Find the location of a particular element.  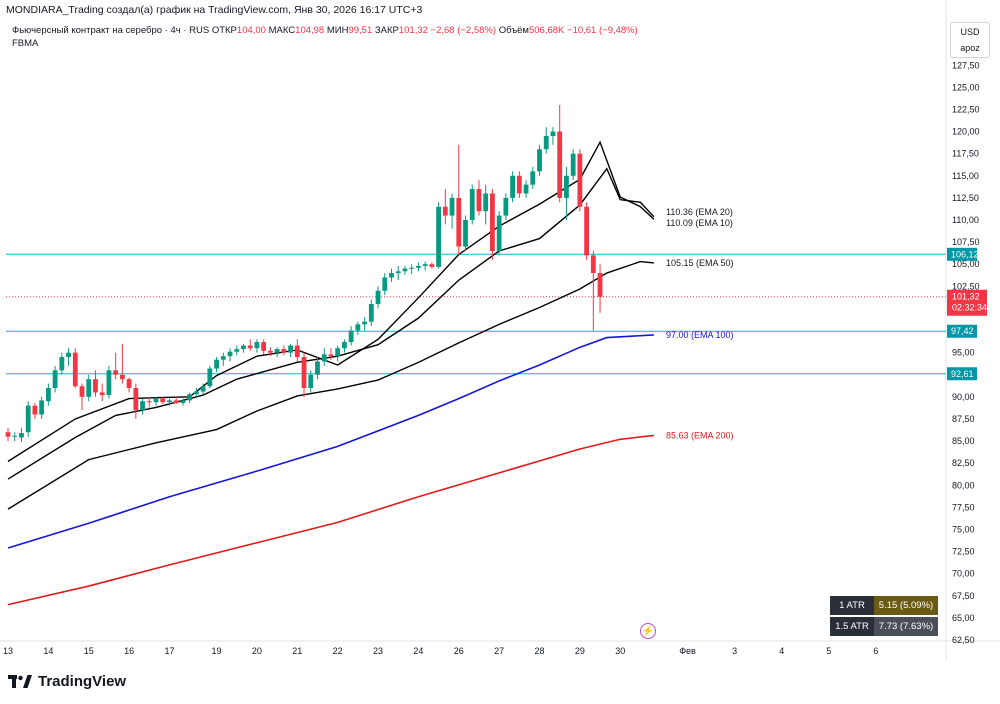

ema-label-ema10: 110.09 (EMA 10) is located at coordinates (699, 223).